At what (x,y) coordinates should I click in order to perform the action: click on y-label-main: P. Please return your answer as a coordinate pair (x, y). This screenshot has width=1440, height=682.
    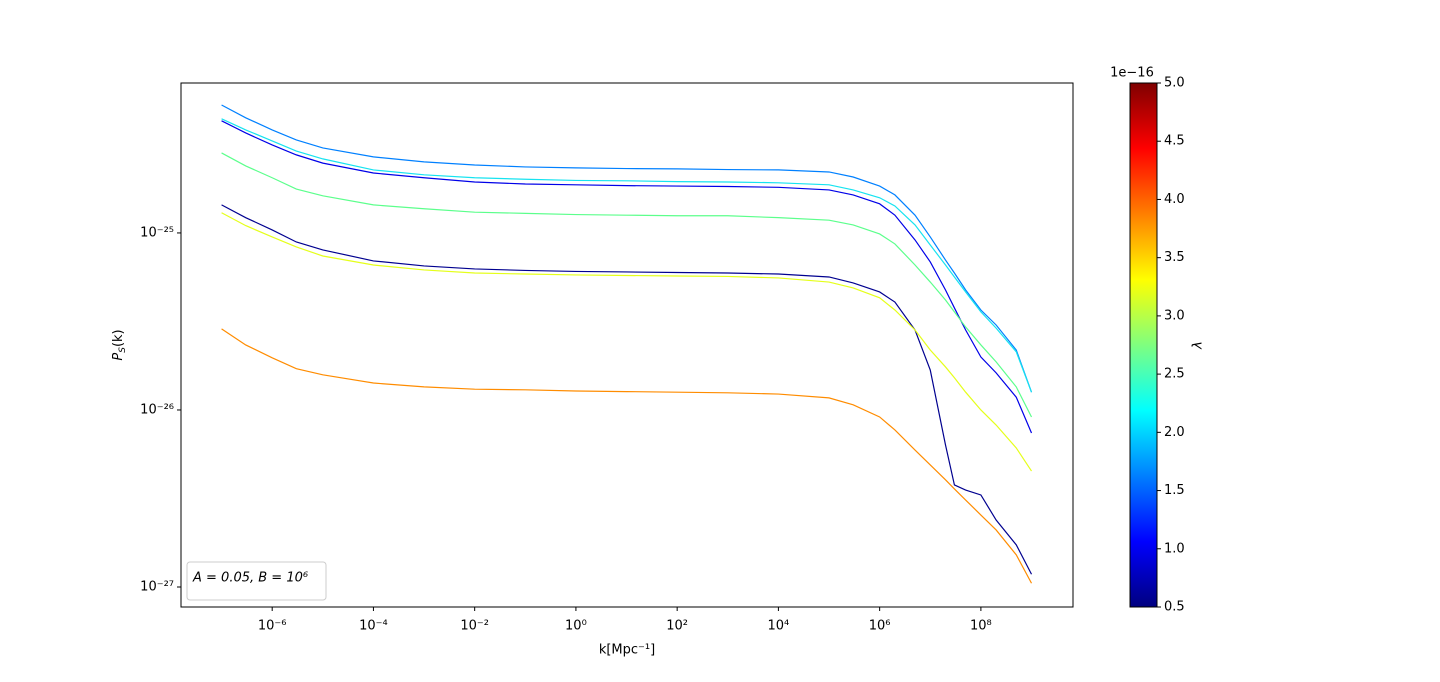
    Looking at the image, I should click on (118, 357).